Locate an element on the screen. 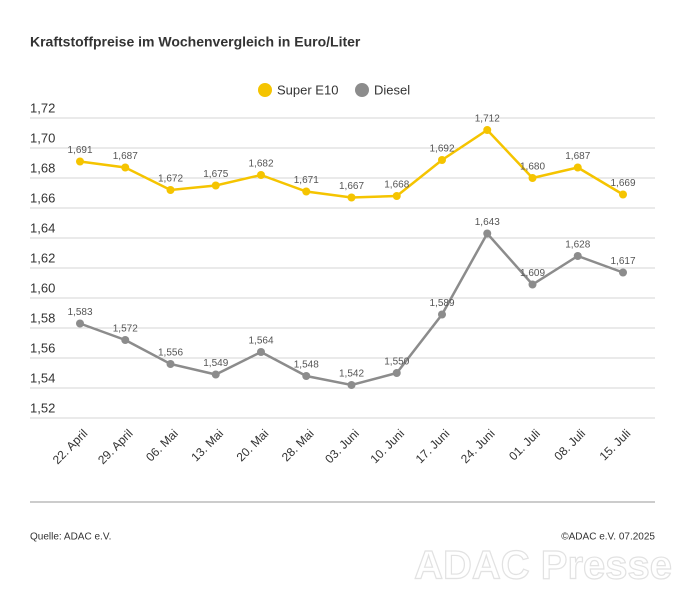 The height and width of the screenshot is (600, 684). data-label: 1,589 is located at coordinates (441, 303).